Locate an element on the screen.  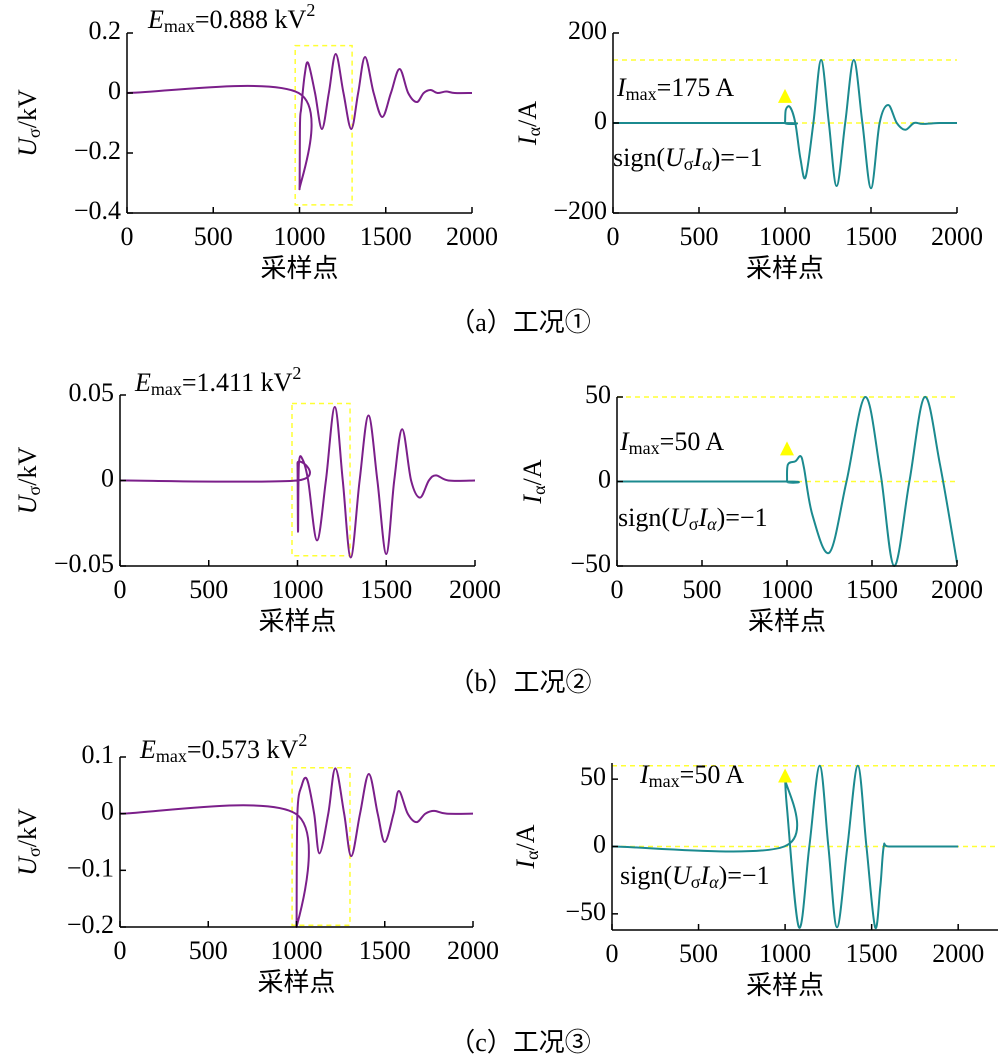
text-part: =0.573 kV is located at coordinates (243, 749).